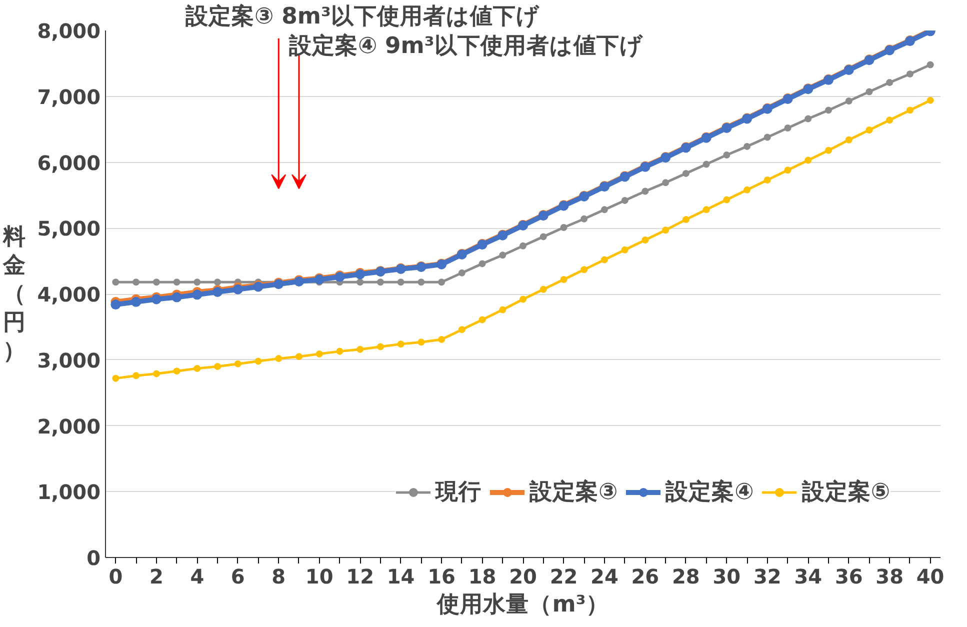 The width and height of the screenshot is (967, 627). Describe the element at coordinates (360, 576) in the screenshot. I see `x-tick-label: 12` at that location.